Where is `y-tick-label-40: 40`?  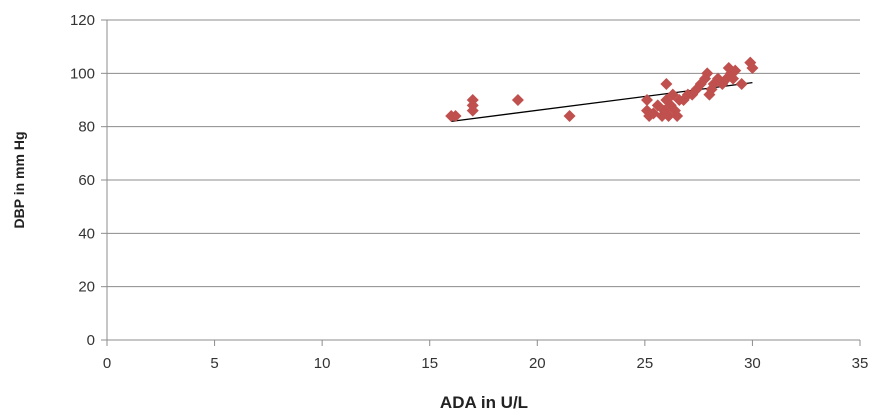 y-tick-label-40: 40 is located at coordinates (86, 233).